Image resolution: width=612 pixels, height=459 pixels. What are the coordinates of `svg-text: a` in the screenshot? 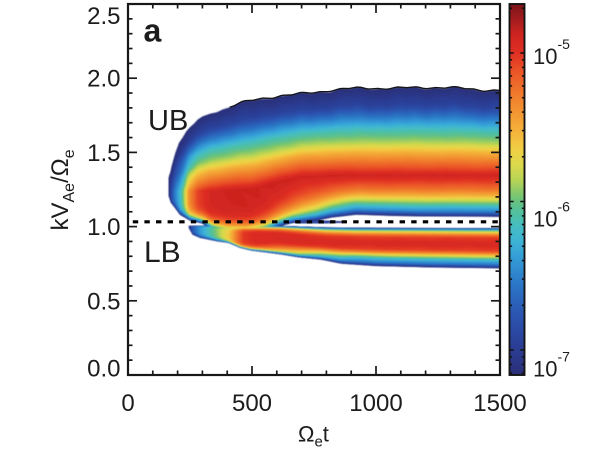 It's located at (153, 31).